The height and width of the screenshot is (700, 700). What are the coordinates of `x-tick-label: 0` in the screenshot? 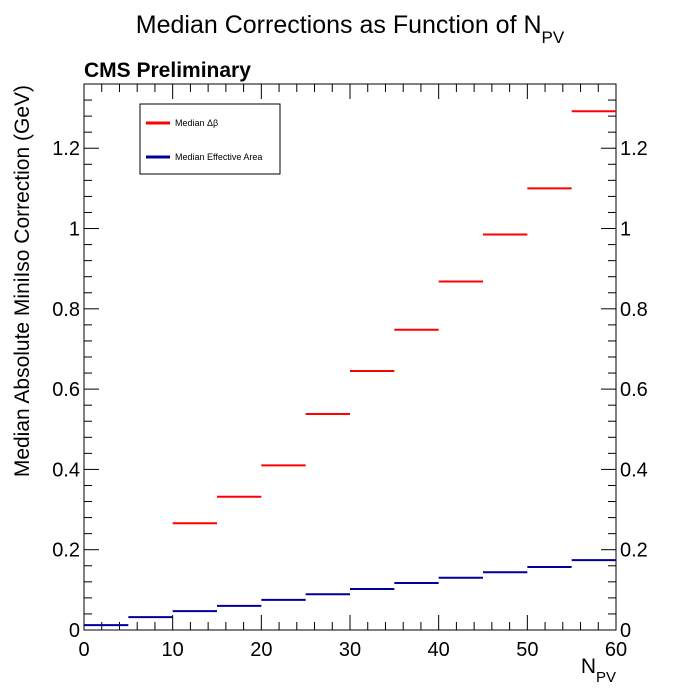 It's located at (83, 650).